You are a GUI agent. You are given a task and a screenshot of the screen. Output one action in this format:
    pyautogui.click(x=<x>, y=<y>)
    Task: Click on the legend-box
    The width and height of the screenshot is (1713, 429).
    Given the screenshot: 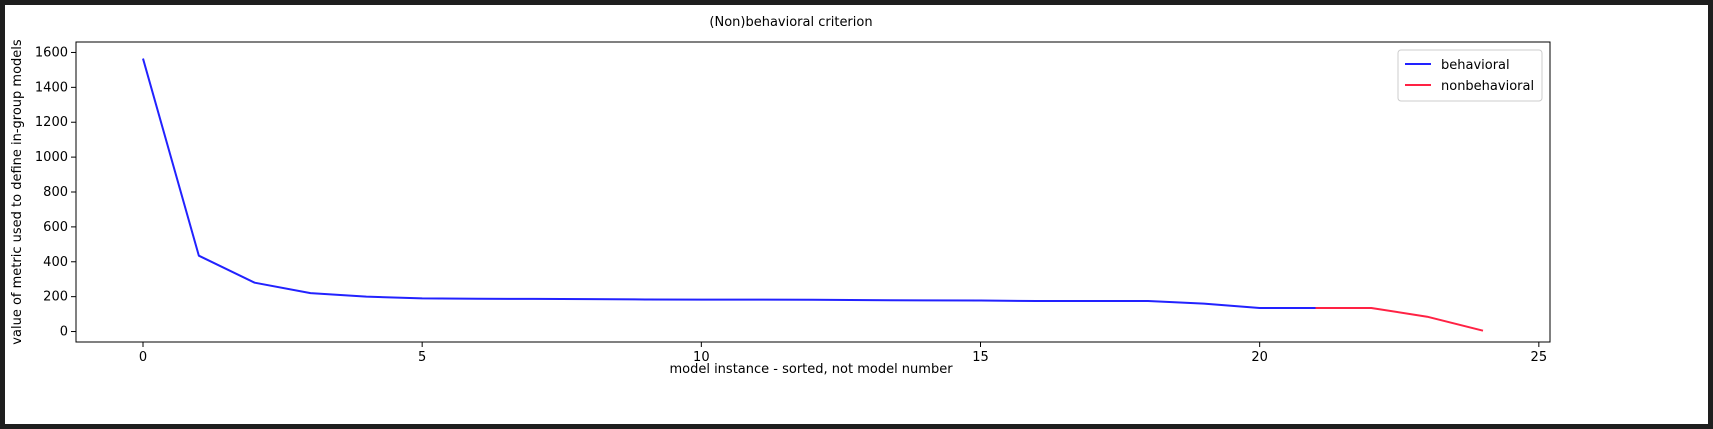 What is the action you would take?
    pyautogui.click(x=1470, y=75)
    